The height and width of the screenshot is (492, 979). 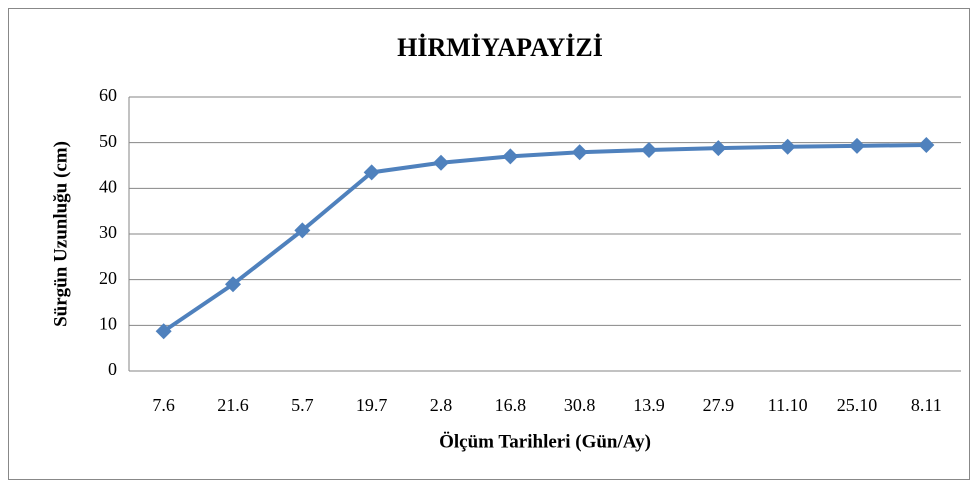 What do you see at coordinates (857, 405) in the screenshot?
I see `x-tick-label: 25.10` at bounding box center [857, 405].